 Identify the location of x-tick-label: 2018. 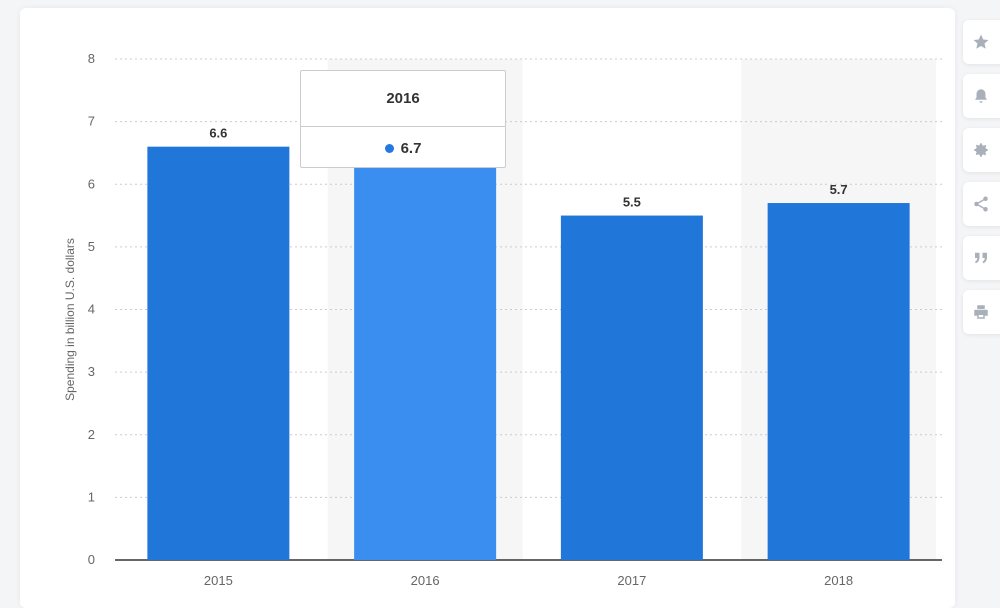
(838, 580).